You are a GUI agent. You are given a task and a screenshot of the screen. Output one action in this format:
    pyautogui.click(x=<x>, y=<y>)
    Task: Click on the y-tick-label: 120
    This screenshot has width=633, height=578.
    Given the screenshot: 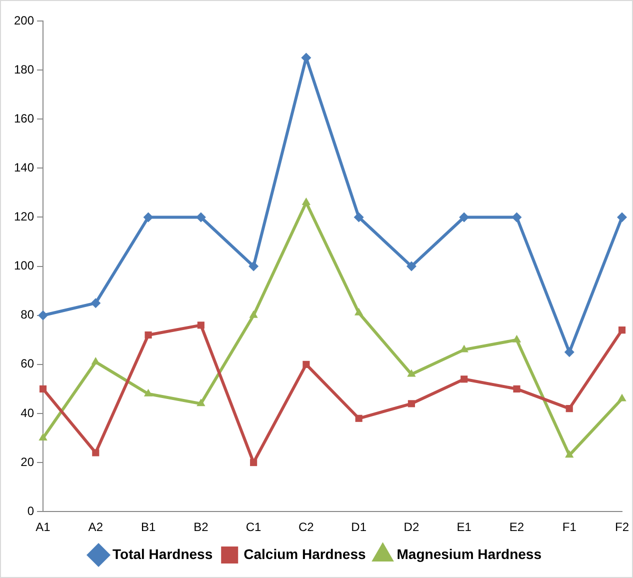 What is the action you would take?
    pyautogui.click(x=24, y=217)
    